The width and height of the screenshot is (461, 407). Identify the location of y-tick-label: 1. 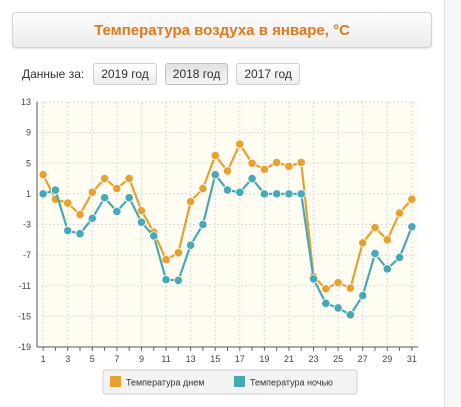
(28, 194).